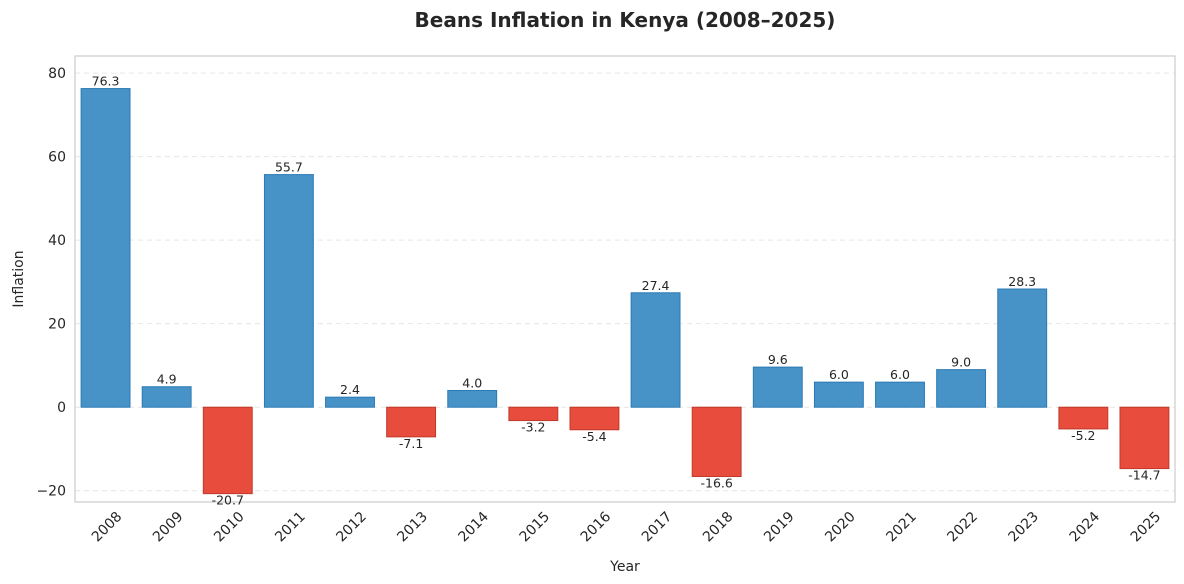  Describe the element at coordinates (107, 527) in the screenshot. I see `x-tick-label-2008: 2008` at that location.